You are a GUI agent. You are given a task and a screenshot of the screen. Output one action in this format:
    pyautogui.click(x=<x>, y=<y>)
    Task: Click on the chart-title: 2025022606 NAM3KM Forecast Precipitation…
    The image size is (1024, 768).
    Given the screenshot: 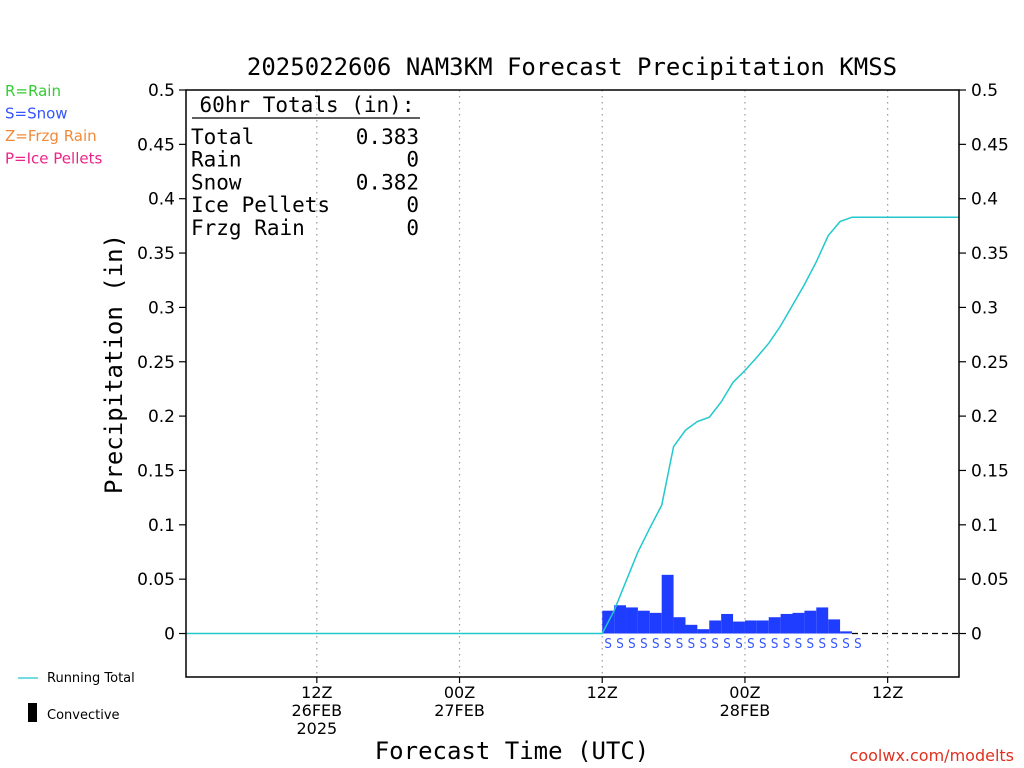 What is the action you would take?
    pyautogui.click(x=572, y=67)
    